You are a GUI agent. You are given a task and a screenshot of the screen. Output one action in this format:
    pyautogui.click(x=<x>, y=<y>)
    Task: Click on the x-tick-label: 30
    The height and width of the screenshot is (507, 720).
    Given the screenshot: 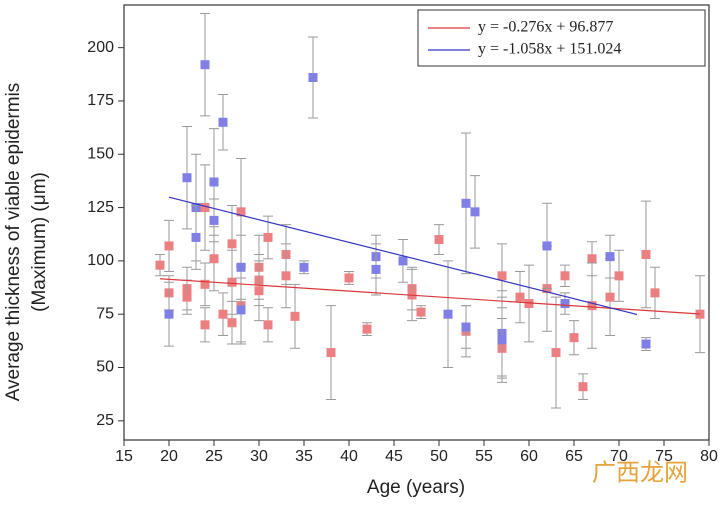 What is the action you would take?
    pyautogui.click(x=259, y=456)
    